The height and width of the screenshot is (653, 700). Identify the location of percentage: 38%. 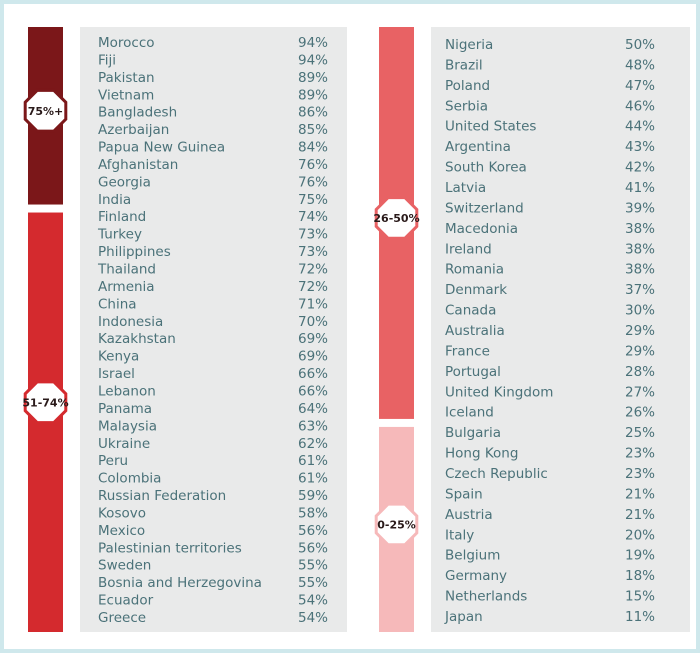
(640, 249).